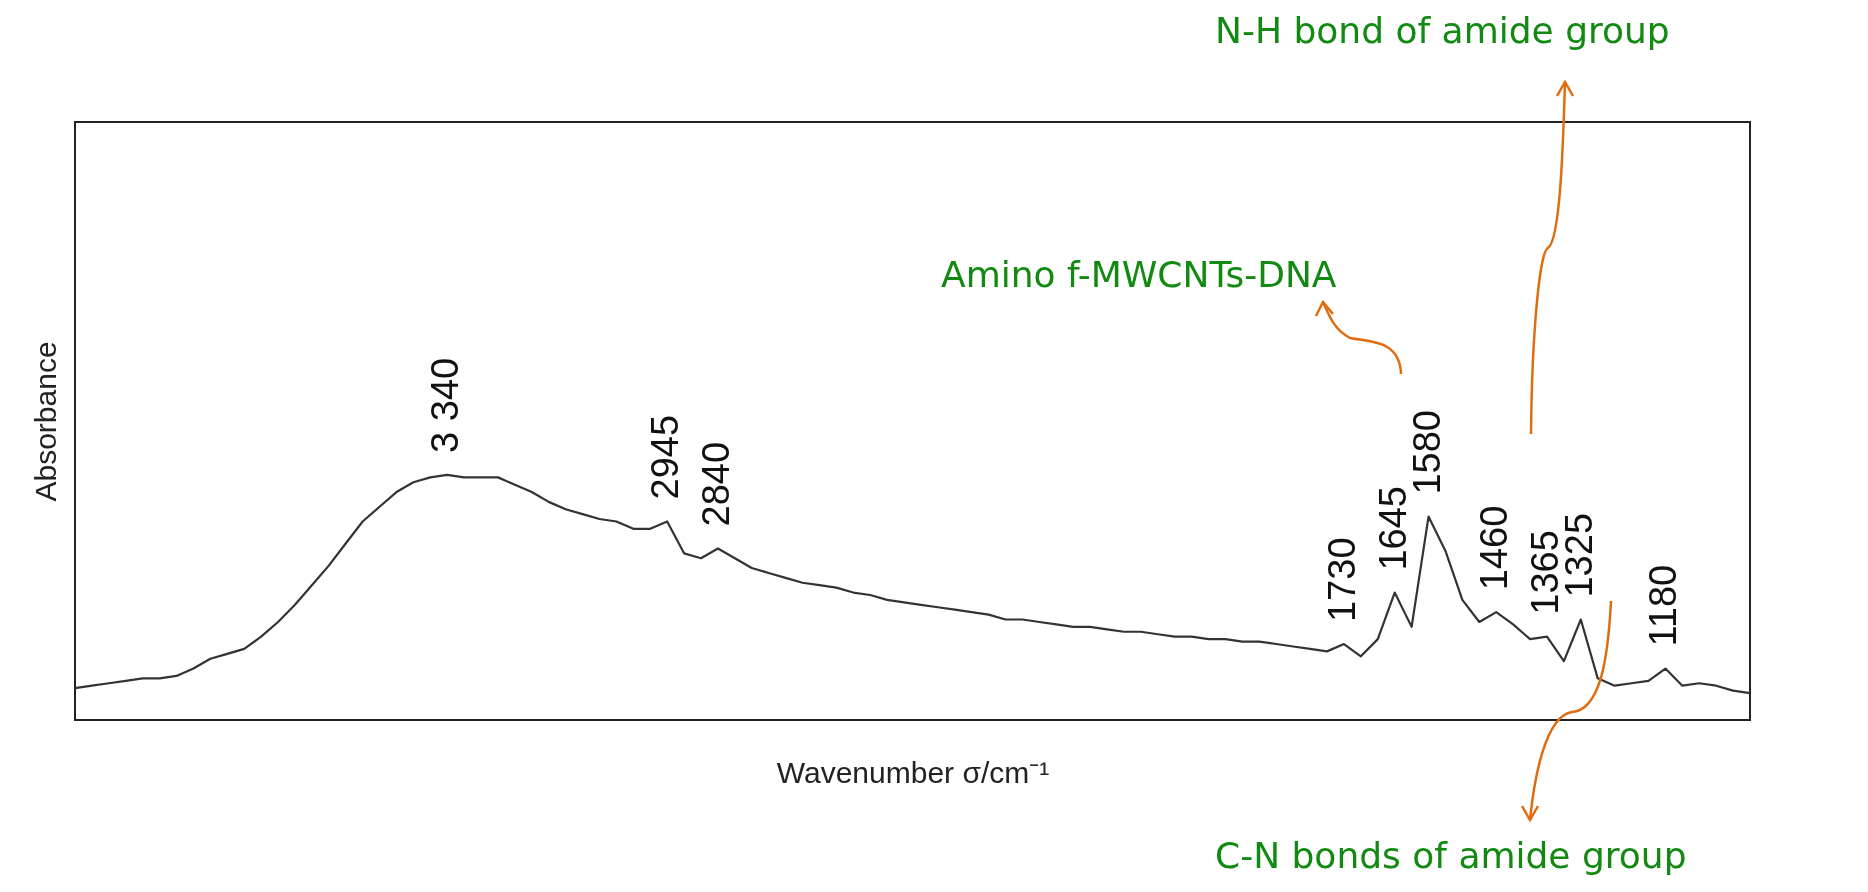  What do you see at coordinates (45, 421) in the screenshot?
I see `y-axis-title: Absorbance` at bounding box center [45, 421].